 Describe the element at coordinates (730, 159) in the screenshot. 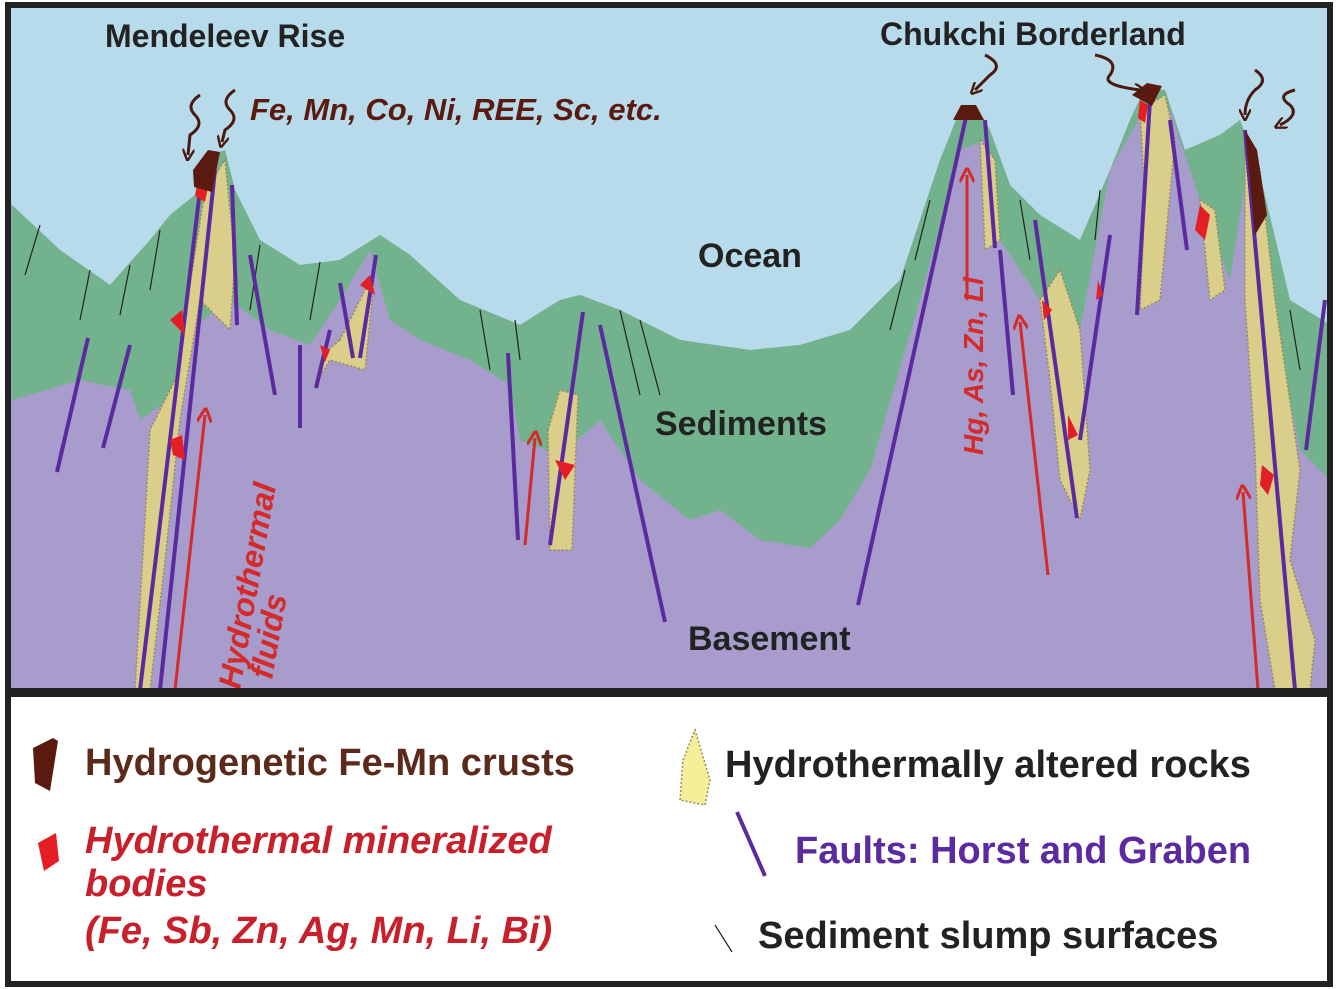

I see `fe-mn-crusts` at that location.